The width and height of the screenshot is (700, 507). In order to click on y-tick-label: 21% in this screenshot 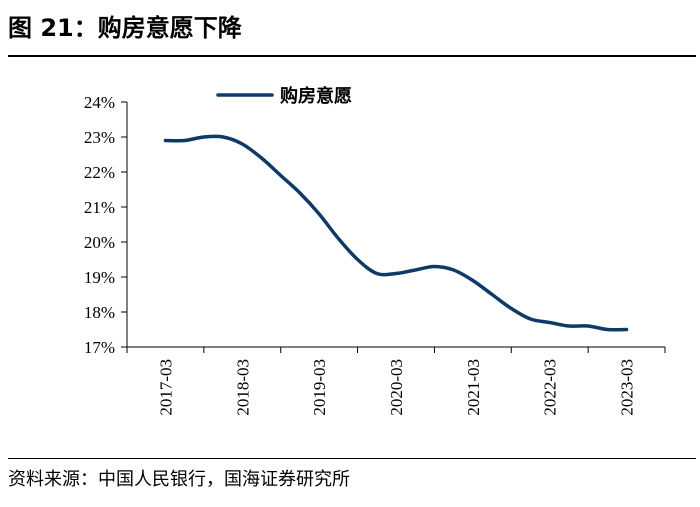, I will do `click(99, 207)`.